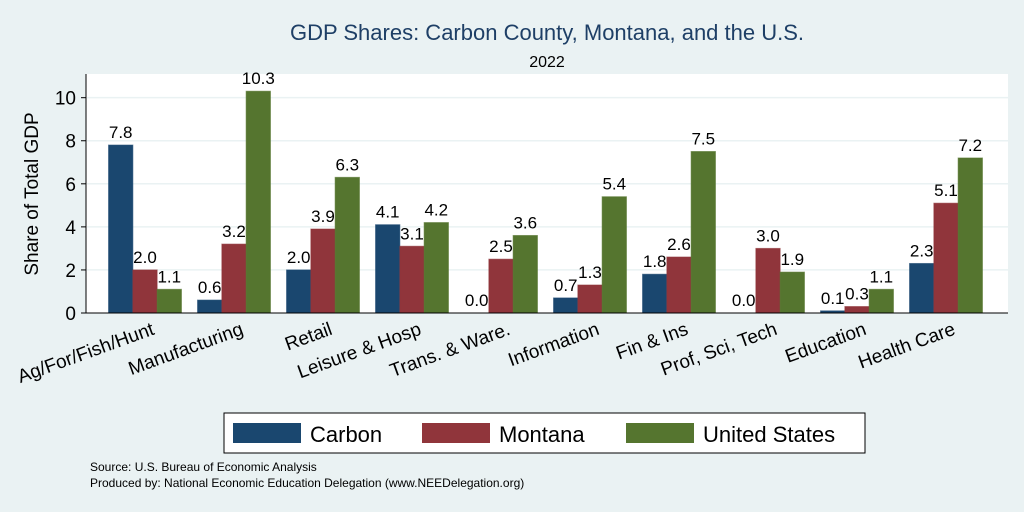 The width and height of the screenshot is (1024, 512). What do you see at coordinates (234, 231) in the screenshot?
I see `bar-value-label: 3.2` at bounding box center [234, 231].